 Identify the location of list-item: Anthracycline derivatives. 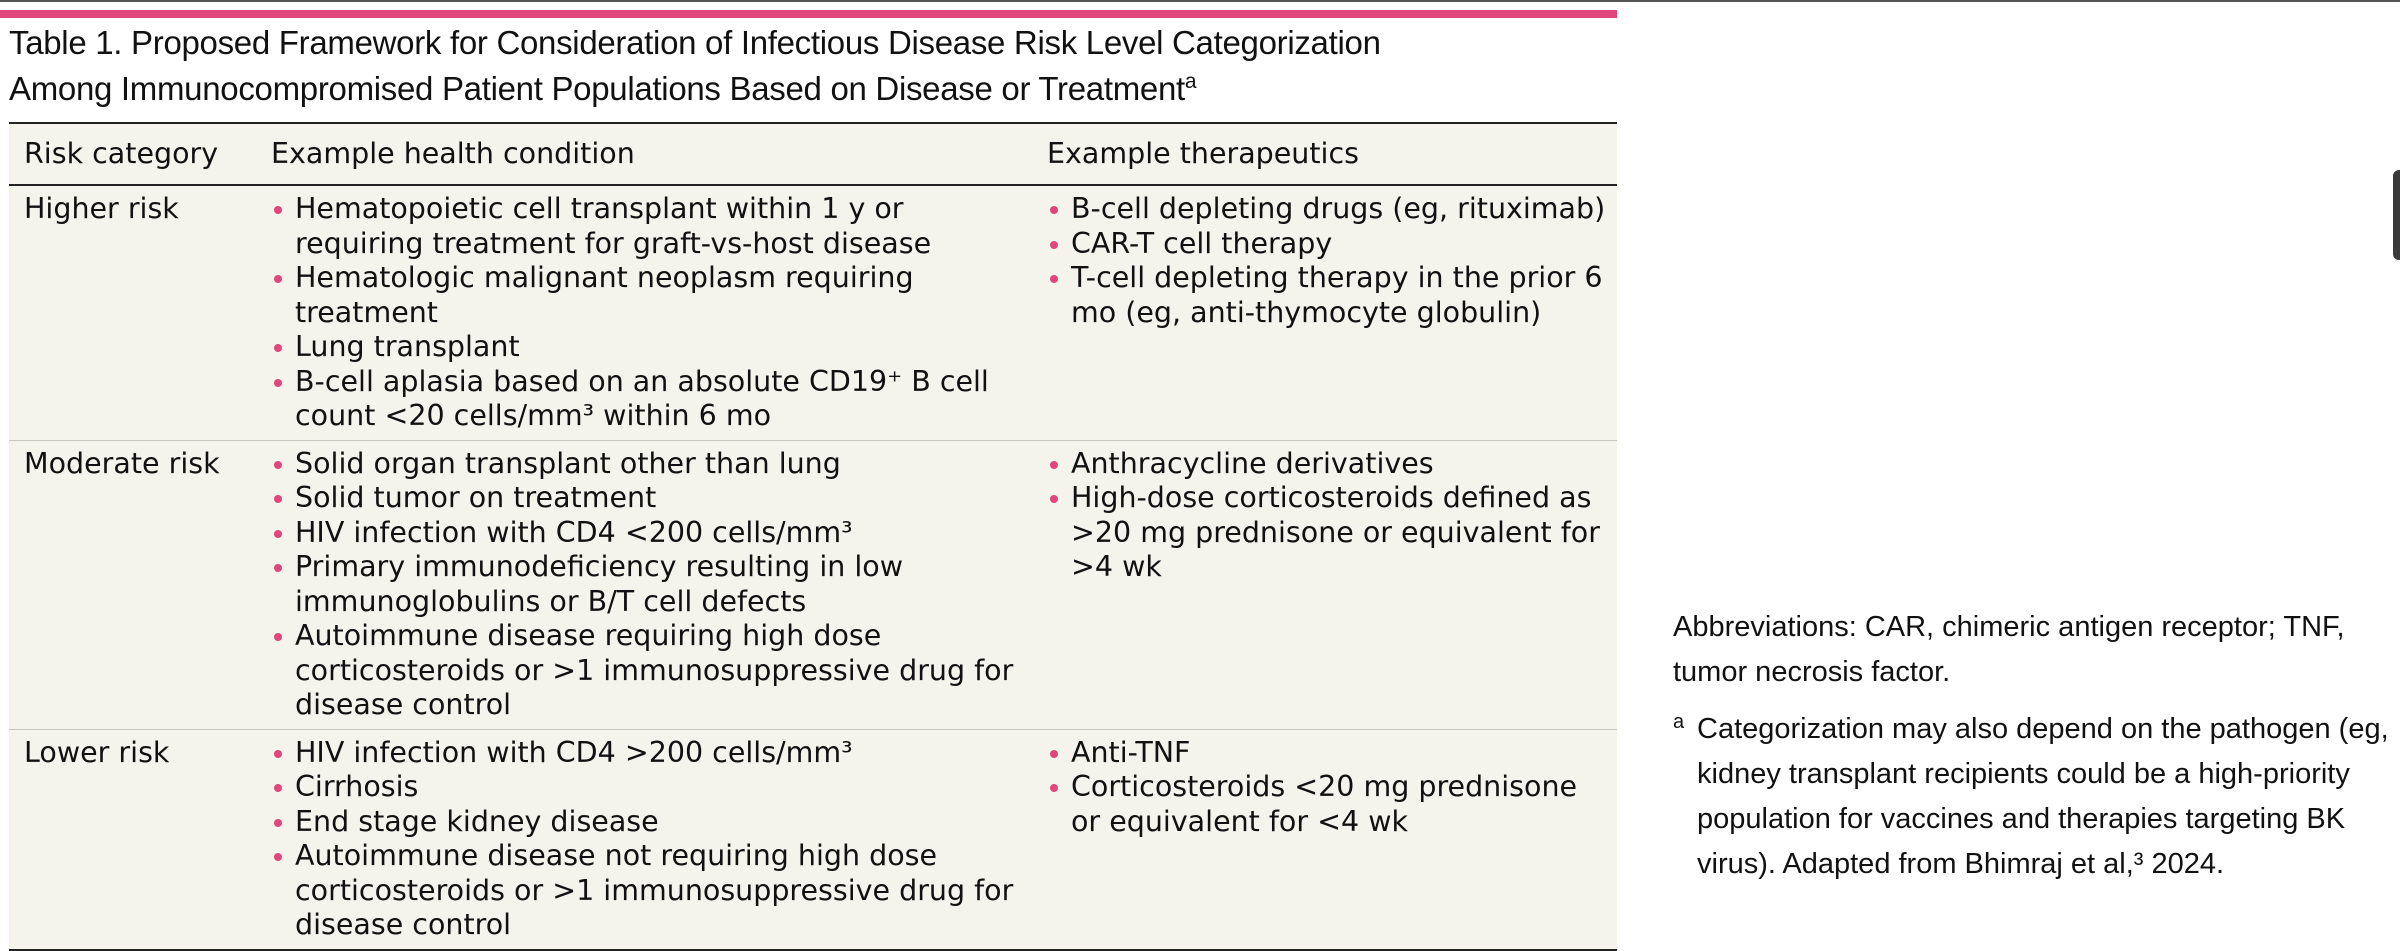
(1329, 464).